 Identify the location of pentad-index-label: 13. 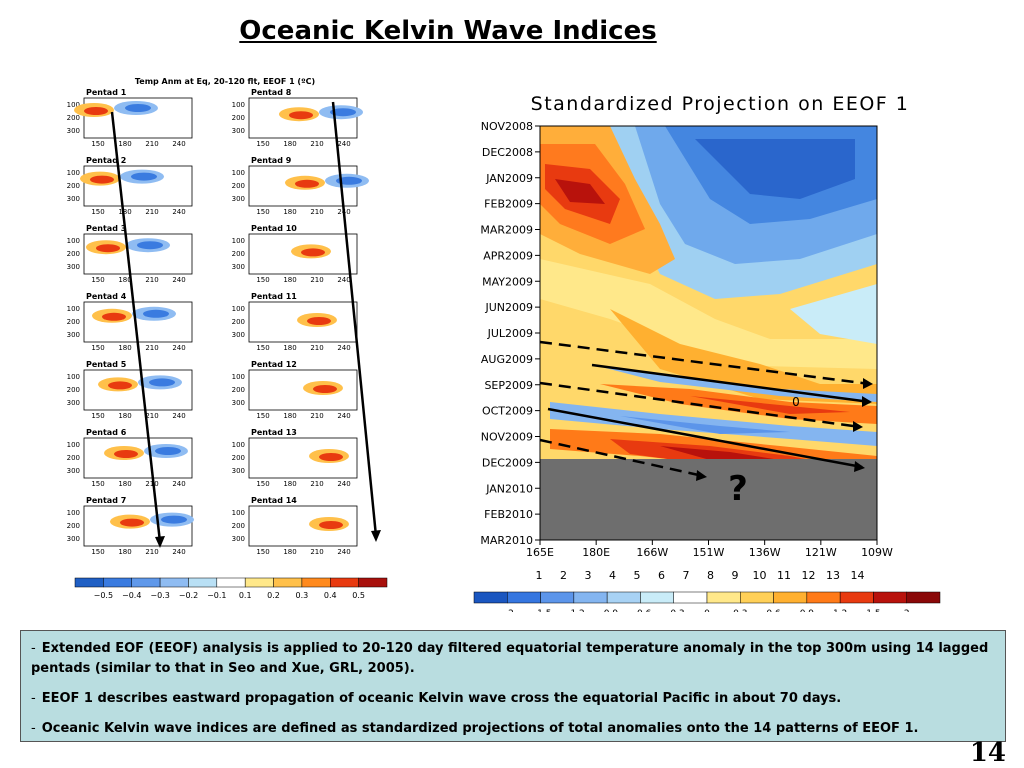
(833, 575).